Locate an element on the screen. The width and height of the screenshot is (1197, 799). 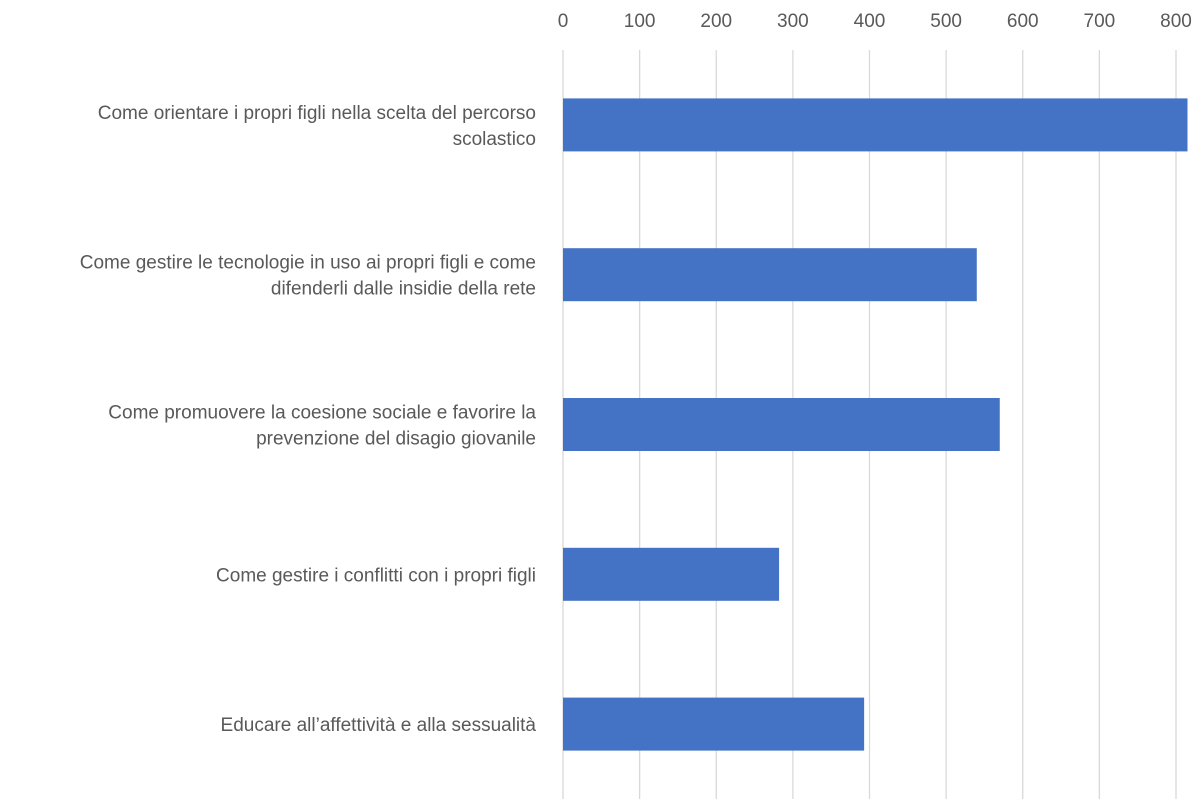
x-axis-tick-labels: 0 100 200 300 400 500 600 700 800 is located at coordinates (875, 21).